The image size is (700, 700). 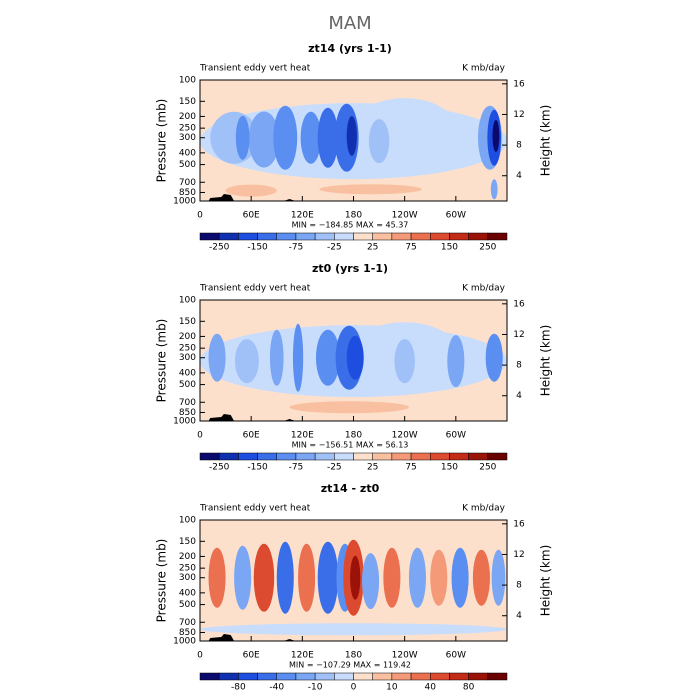 I want to click on y-tick-label: 250, so click(x=187, y=129).